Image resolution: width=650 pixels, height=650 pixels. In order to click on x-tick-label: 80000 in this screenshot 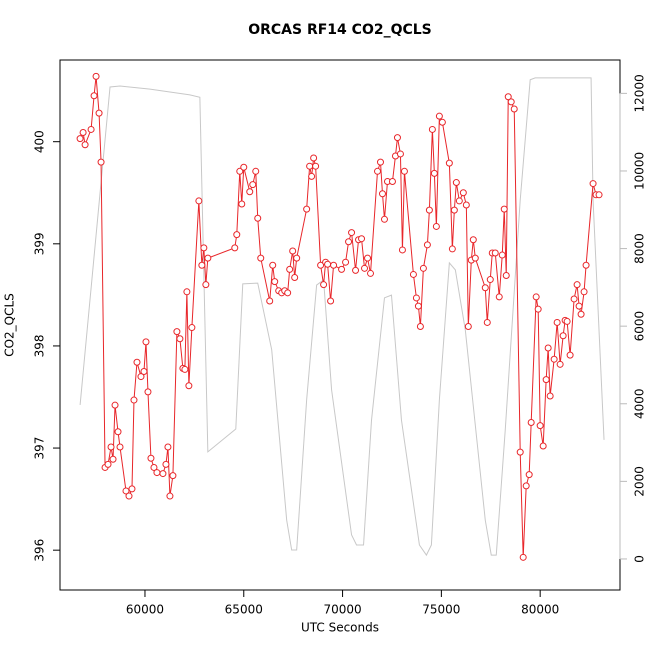, I will do `click(540, 610)`.